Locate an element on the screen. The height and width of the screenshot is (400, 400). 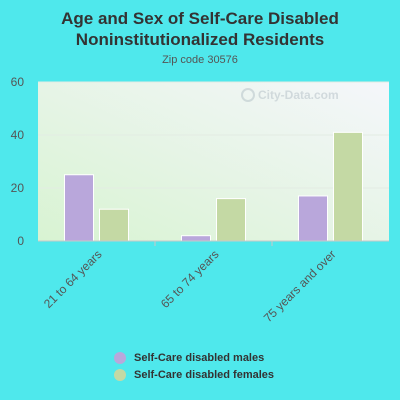
bar-75-over-male is located at coordinates (313, 218).